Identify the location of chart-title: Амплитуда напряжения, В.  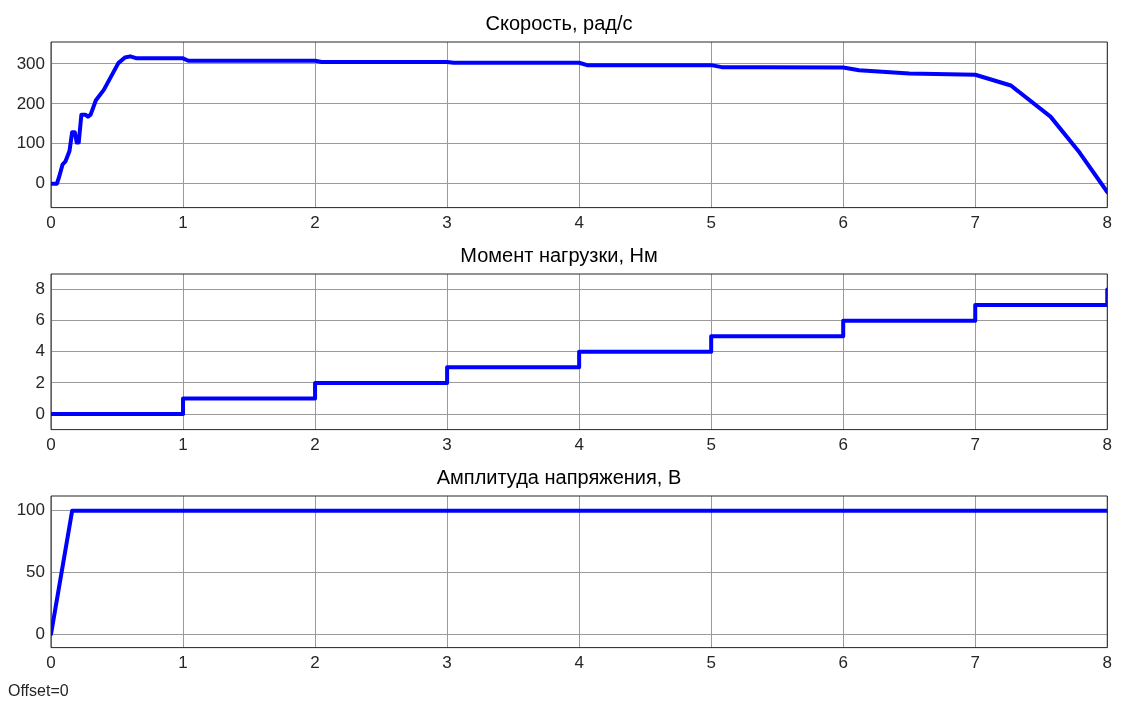
(559, 476).